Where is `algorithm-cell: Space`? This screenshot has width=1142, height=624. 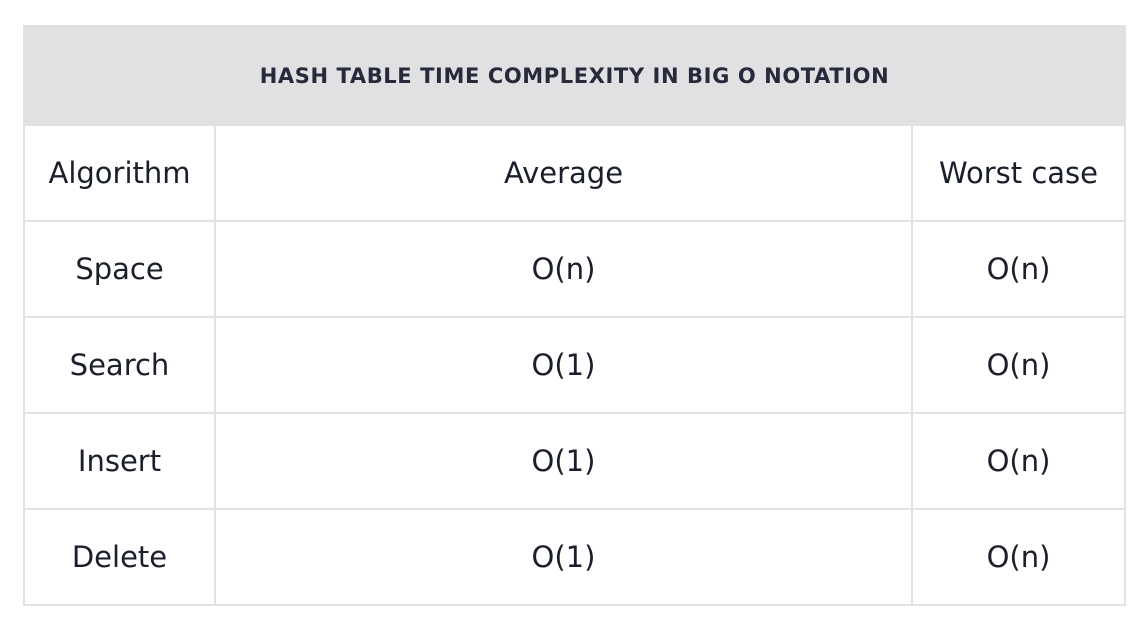 algorithm-cell: Space is located at coordinates (119, 269).